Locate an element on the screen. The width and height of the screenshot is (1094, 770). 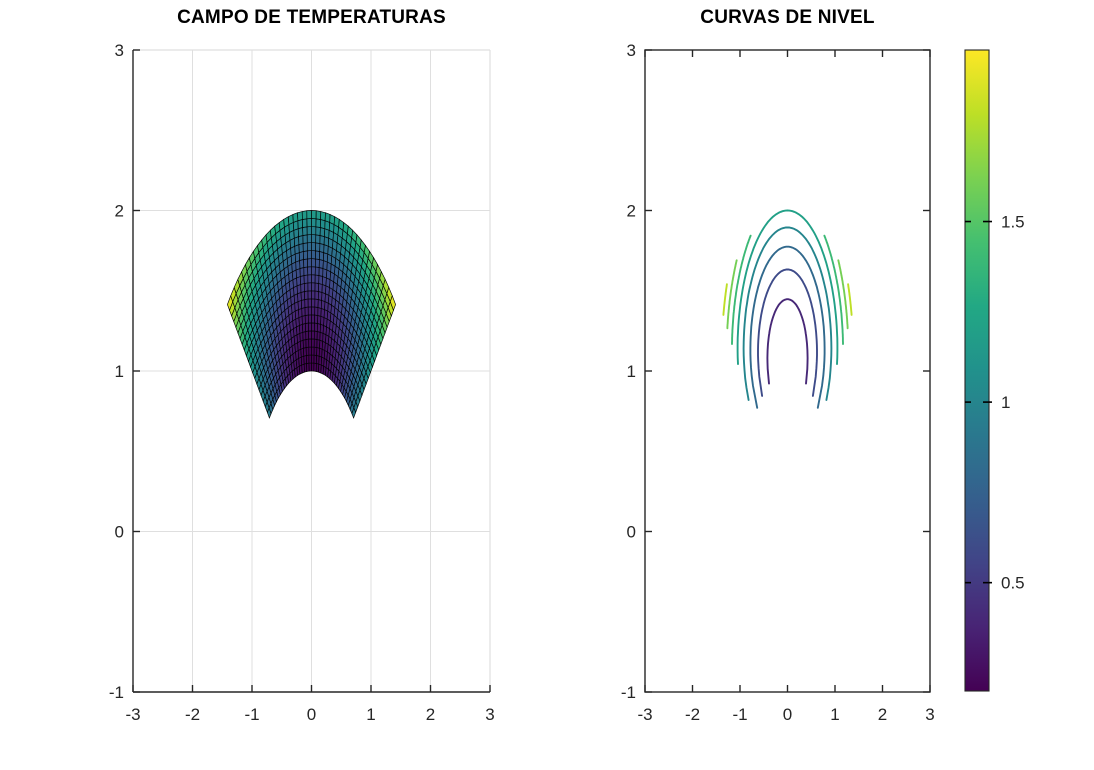
x-tick-label: -1 is located at coordinates (739, 714).